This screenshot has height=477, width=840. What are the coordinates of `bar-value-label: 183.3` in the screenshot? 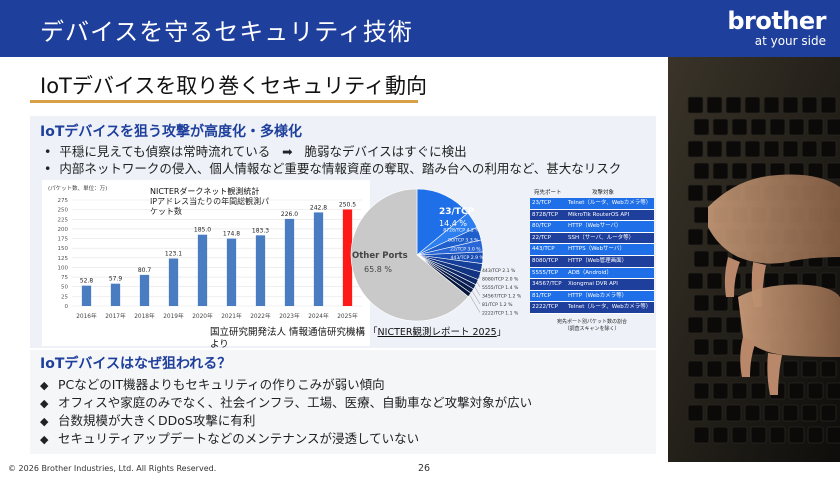 It's located at (260, 230).